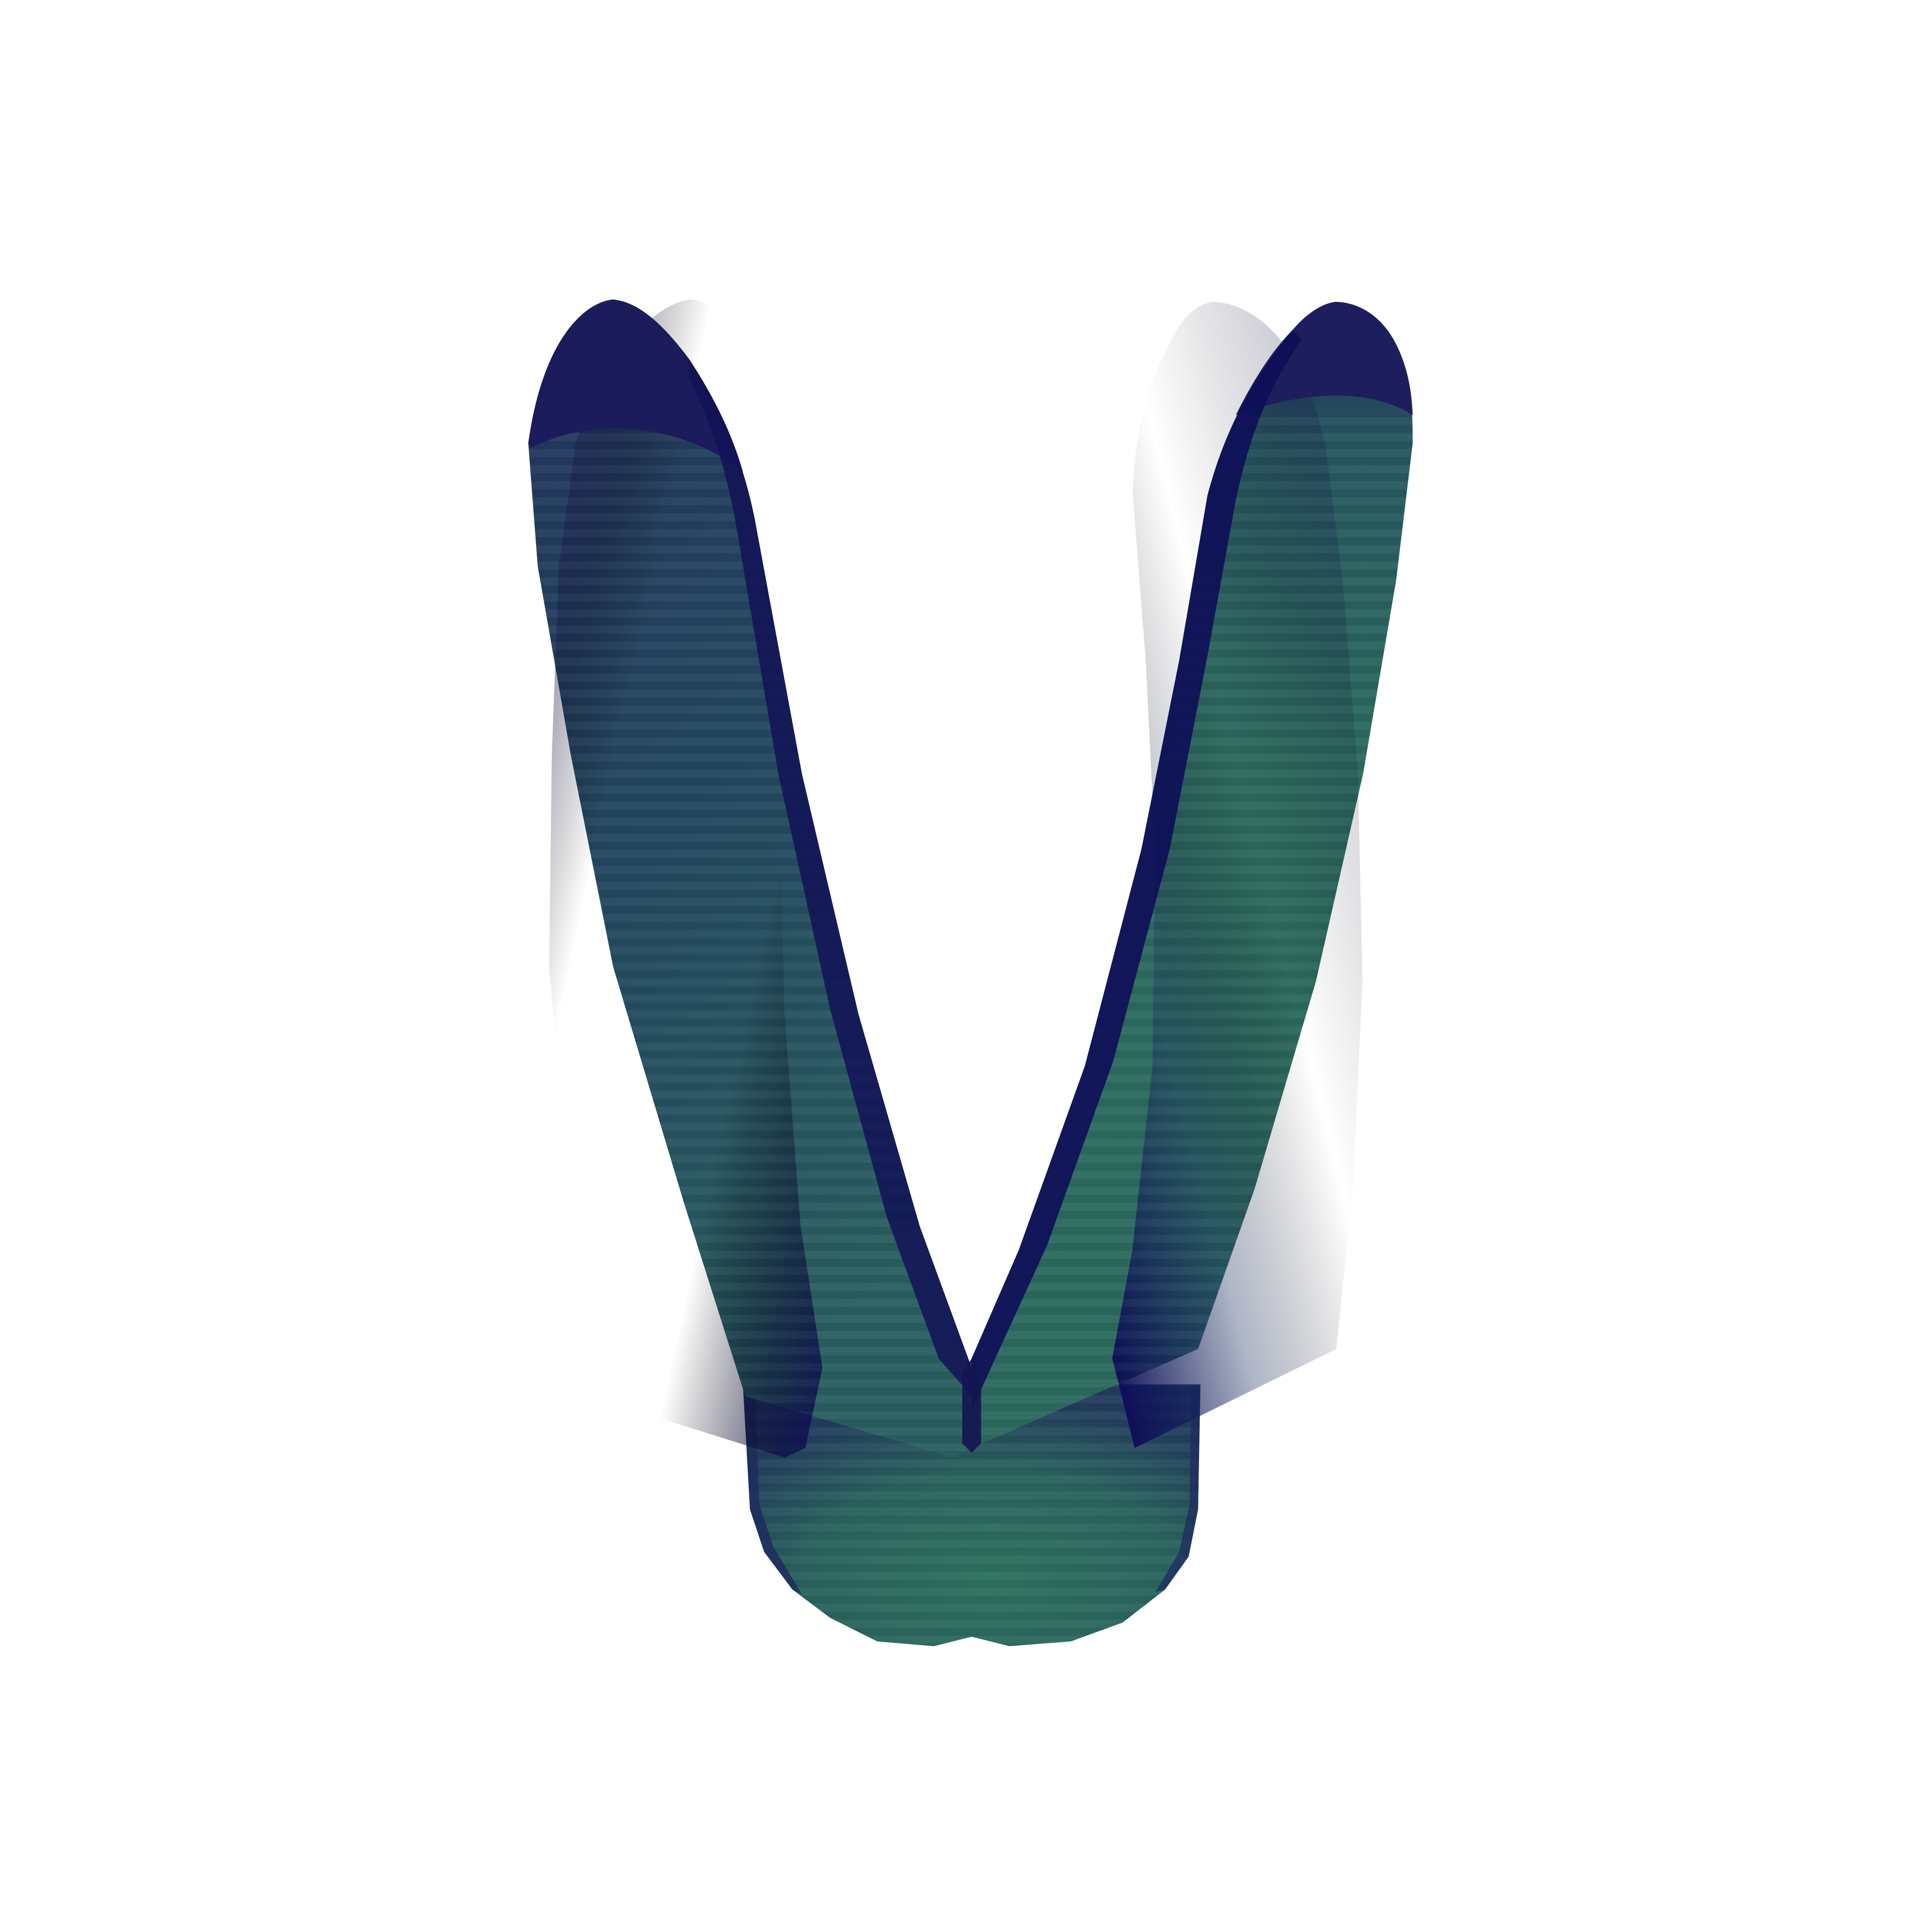 This screenshot has height=1932, width=1932. I want to click on v-joint, so click(971, 1515).